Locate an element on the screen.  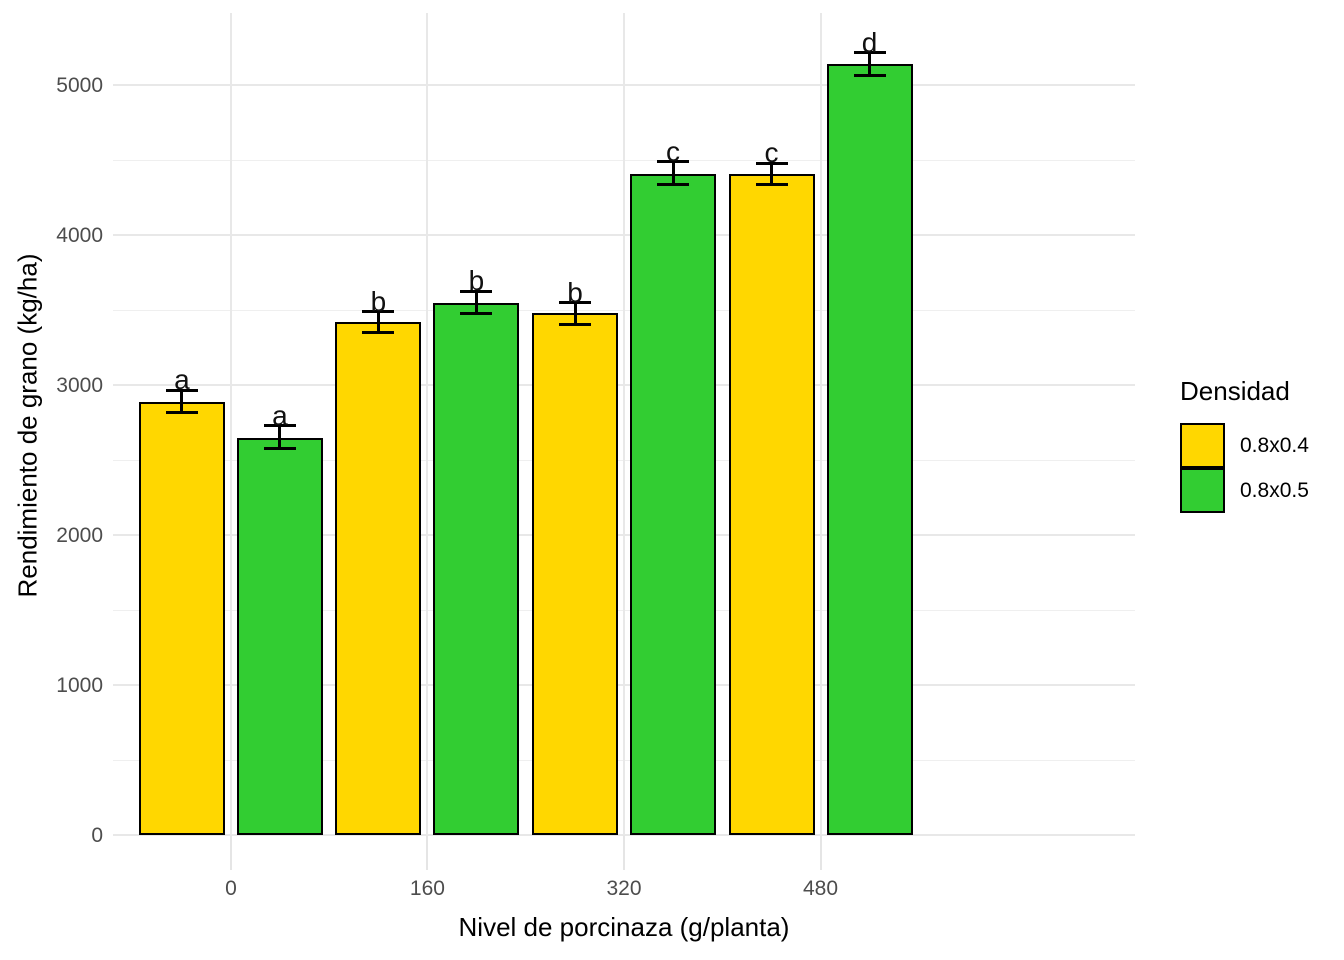
y-tick-label: 2000 is located at coordinates (79, 535).